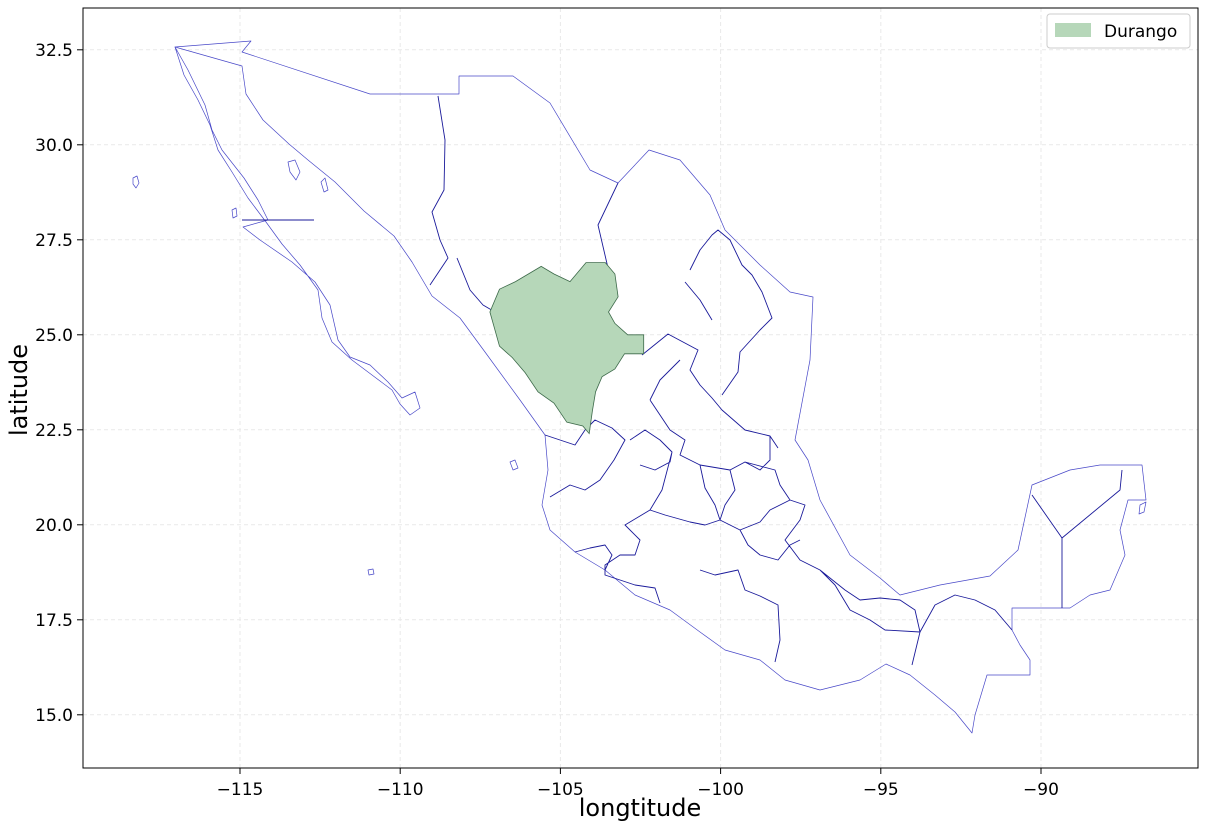 The width and height of the screenshot is (1205, 828). Describe the element at coordinates (1041, 790) in the screenshot. I see `x-tick-label: −90` at that location.